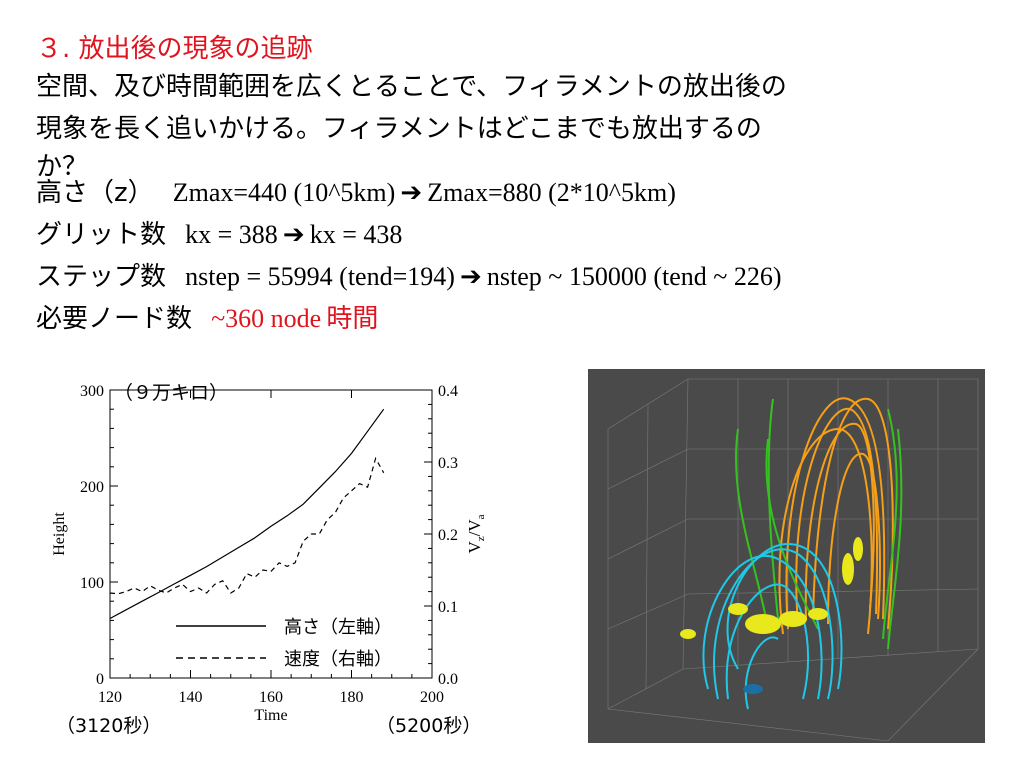 The height and width of the screenshot is (768, 1024). I want to click on y2-axis-title: Vz/Va, so click(476, 533).